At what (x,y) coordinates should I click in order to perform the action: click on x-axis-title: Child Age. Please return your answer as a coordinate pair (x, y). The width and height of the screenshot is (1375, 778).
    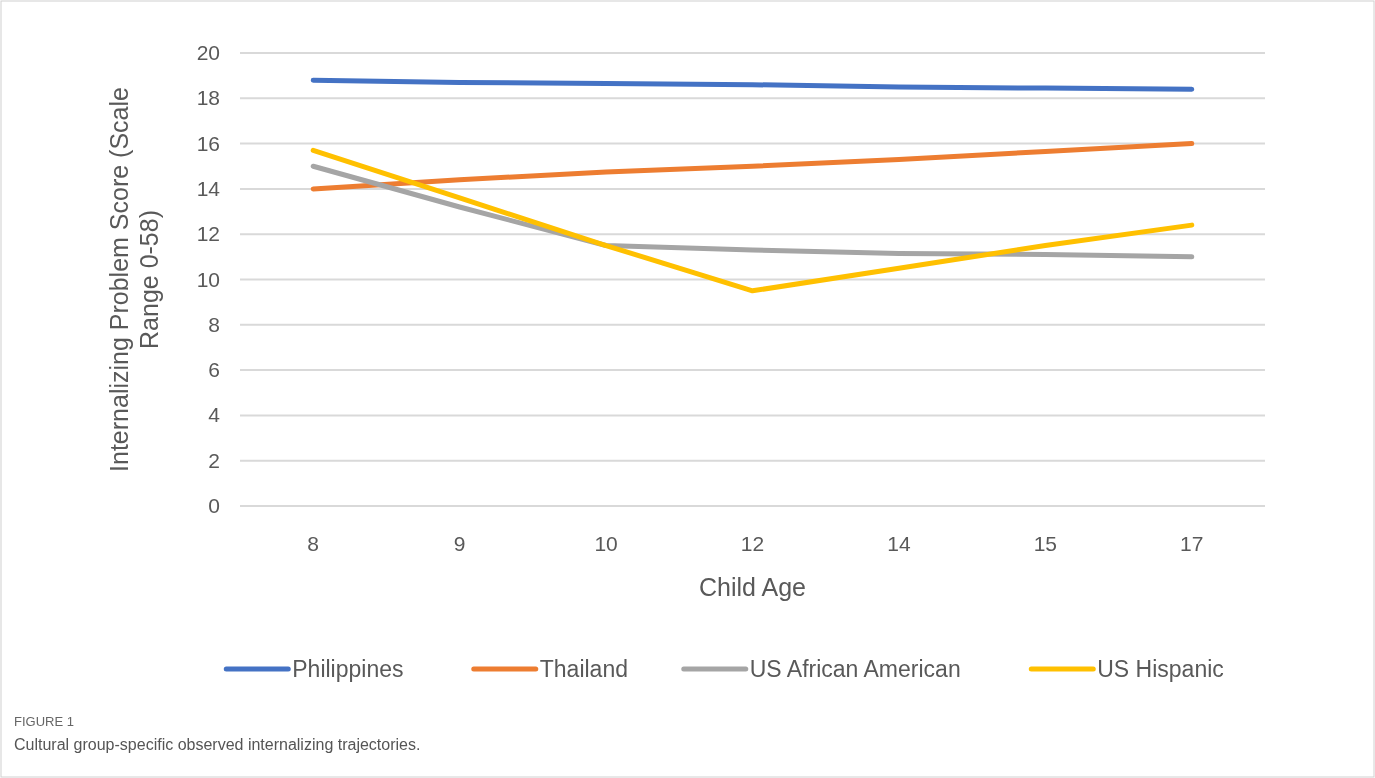
    Looking at the image, I should click on (752, 587).